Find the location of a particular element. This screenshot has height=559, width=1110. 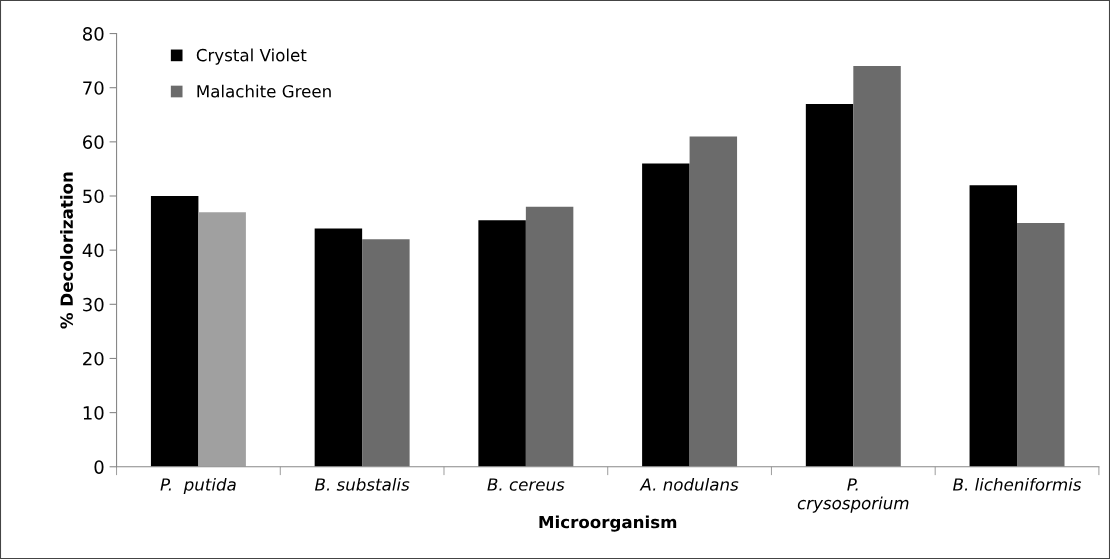

y-tick-label: 70 is located at coordinates (93, 88).